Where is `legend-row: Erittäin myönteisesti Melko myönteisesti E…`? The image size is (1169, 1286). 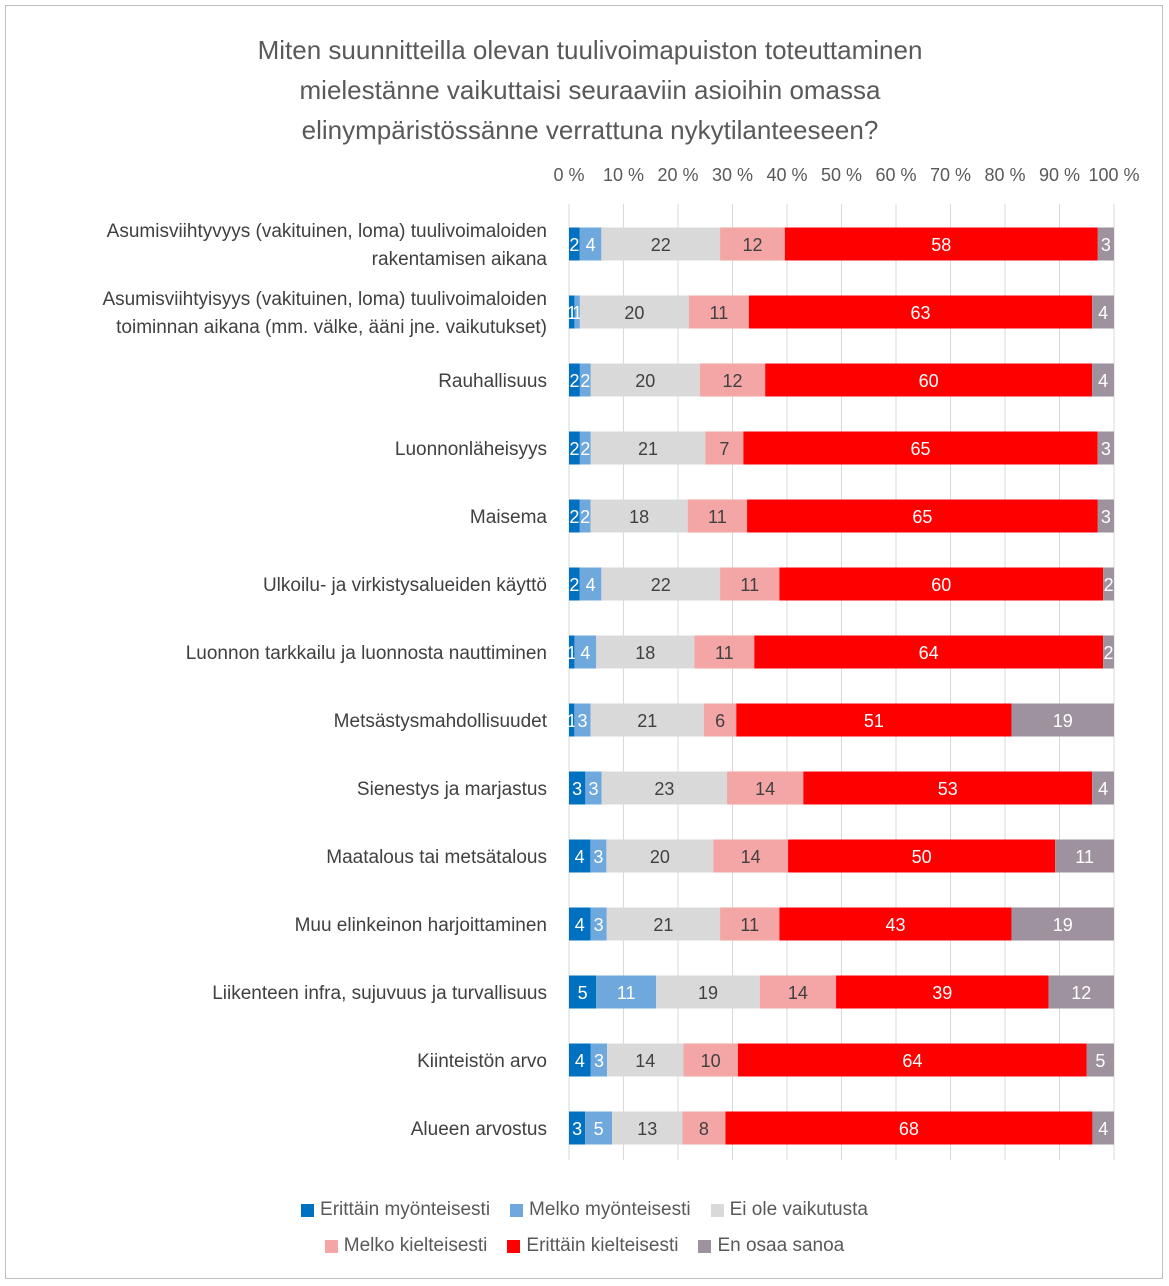 legend-row: Erittäin myönteisesti Melko myönteisesti E… is located at coordinates (584, 1210).